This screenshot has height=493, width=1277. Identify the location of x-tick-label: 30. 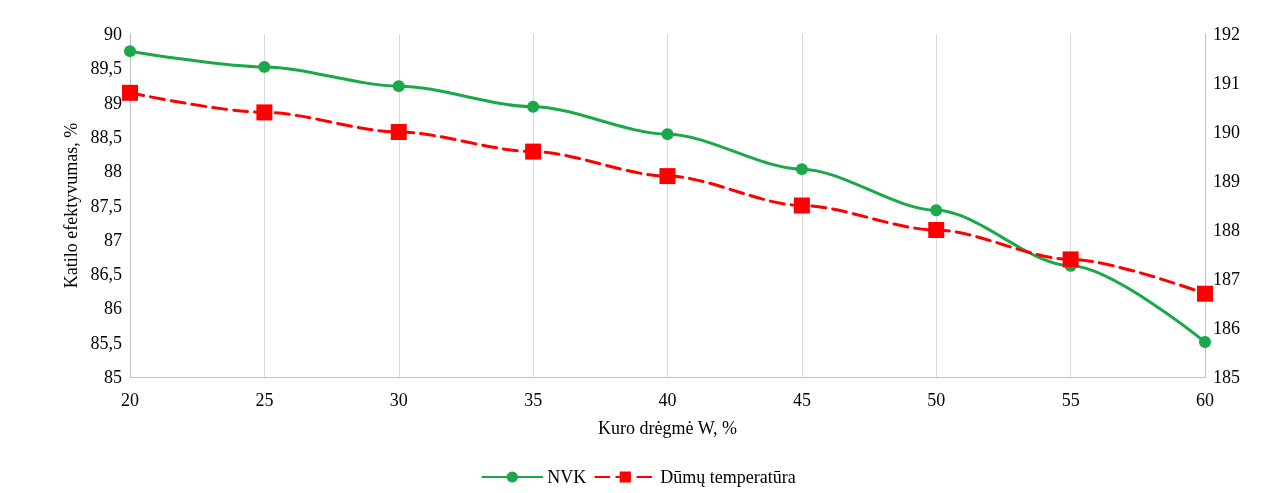
(398, 400).